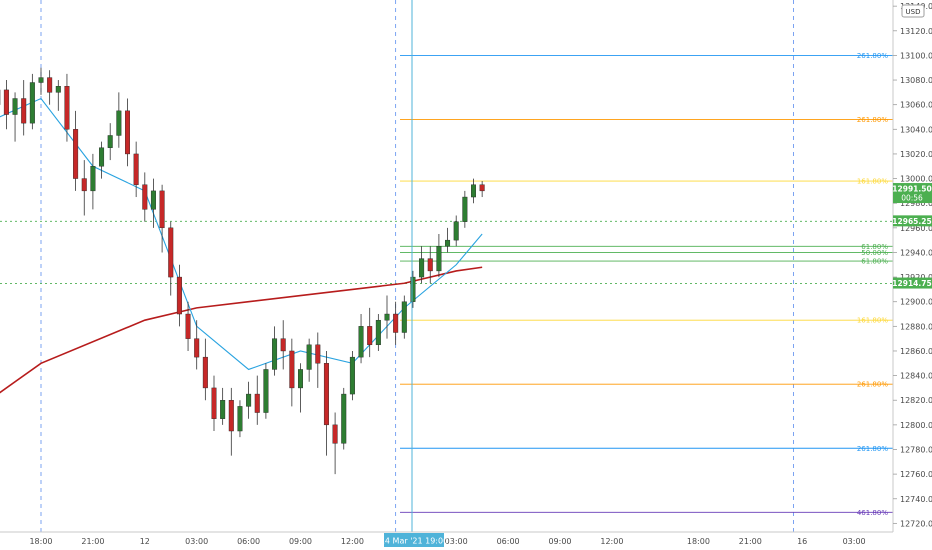 The width and height of the screenshot is (932, 550). I want to click on price-axis-tick-label: 13000.00, so click(916, 179).